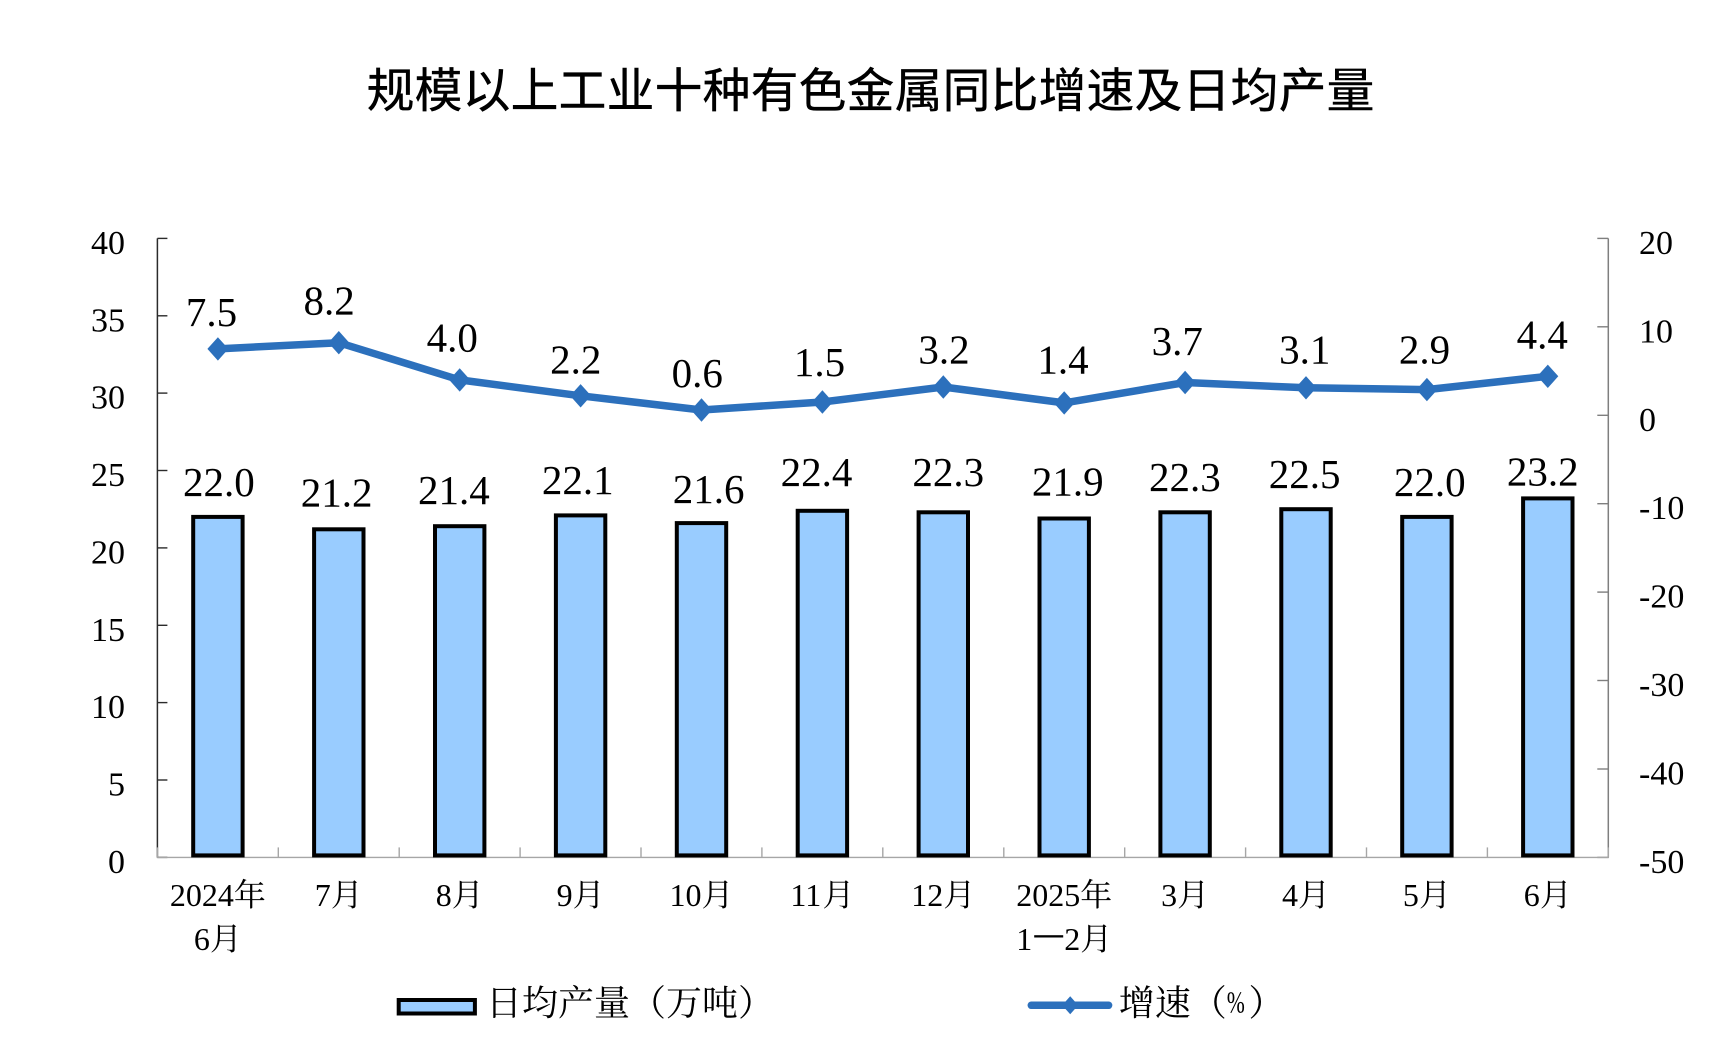 Image resolution: width=1728 pixels, height=1062 pixels. Describe the element at coordinates (1661, 508) in the screenshot. I see `svg-text: -10` at that location.